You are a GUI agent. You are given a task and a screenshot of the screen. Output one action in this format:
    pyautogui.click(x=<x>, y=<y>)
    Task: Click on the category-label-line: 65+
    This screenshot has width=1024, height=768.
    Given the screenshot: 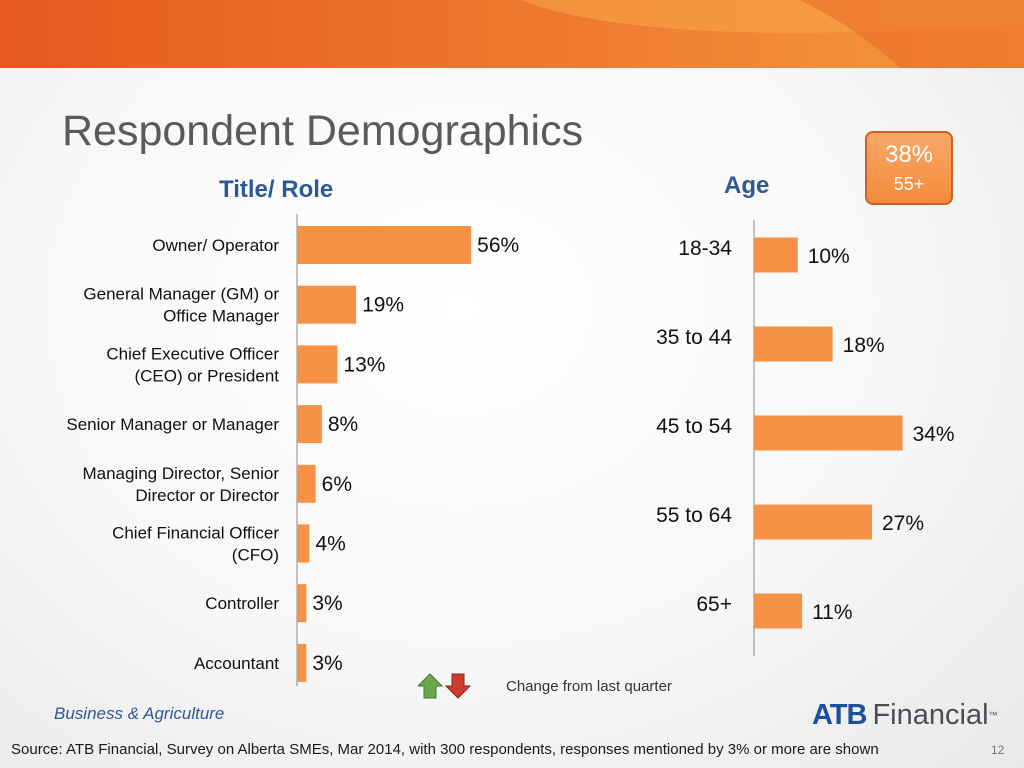 What is the action you would take?
    pyautogui.click(x=714, y=604)
    